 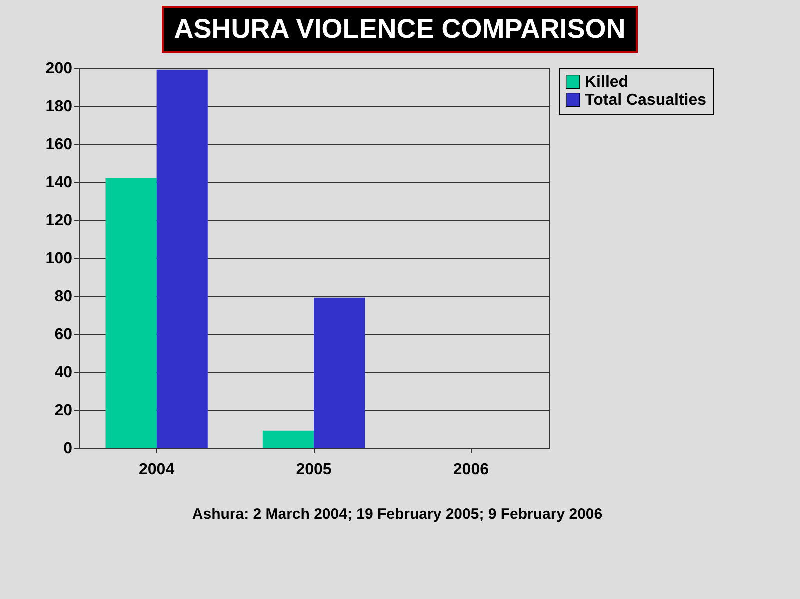 What do you see at coordinates (63, 373) in the screenshot?
I see `y-tick-label: 40` at bounding box center [63, 373].